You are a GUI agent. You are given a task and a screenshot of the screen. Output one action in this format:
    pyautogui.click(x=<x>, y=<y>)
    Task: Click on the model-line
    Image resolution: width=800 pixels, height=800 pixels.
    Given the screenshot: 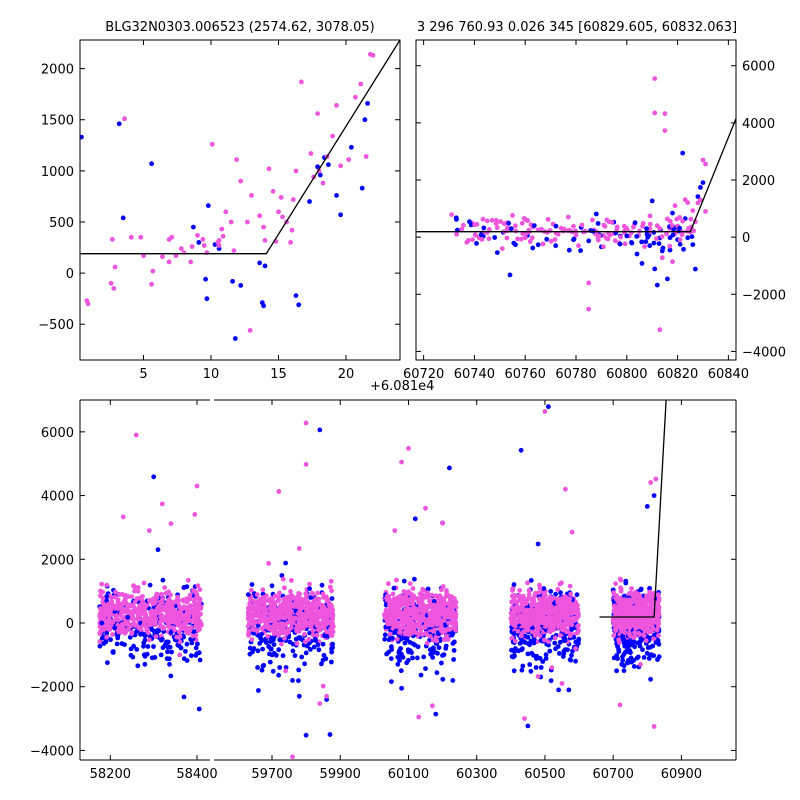 What is the action you would take?
    pyautogui.click(x=576, y=175)
    